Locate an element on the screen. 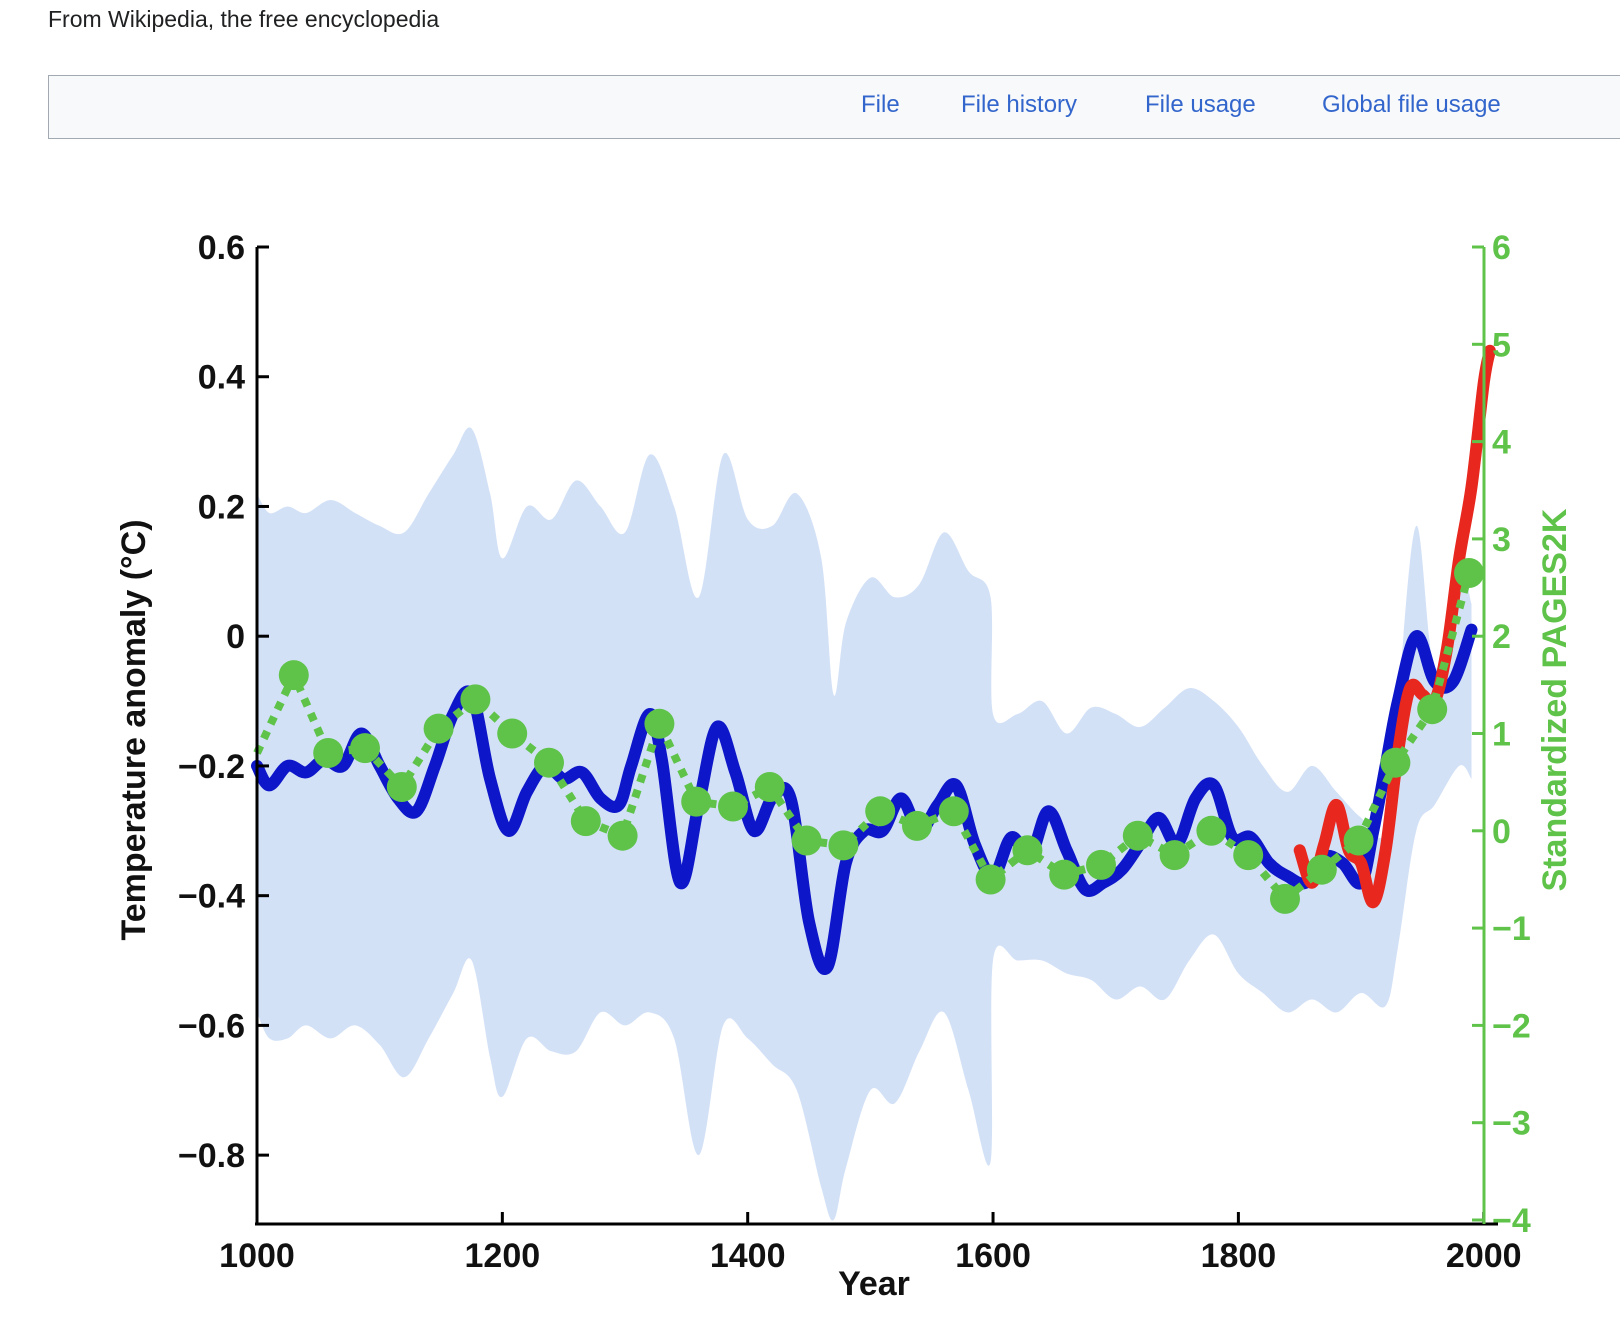  tab-file-usage: File usage is located at coordinates (1200, 104).